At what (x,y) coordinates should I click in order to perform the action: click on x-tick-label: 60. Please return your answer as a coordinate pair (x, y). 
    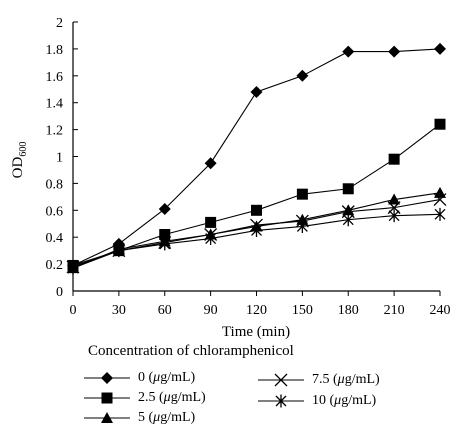
    Looking at the image, I should click on (165, 310).